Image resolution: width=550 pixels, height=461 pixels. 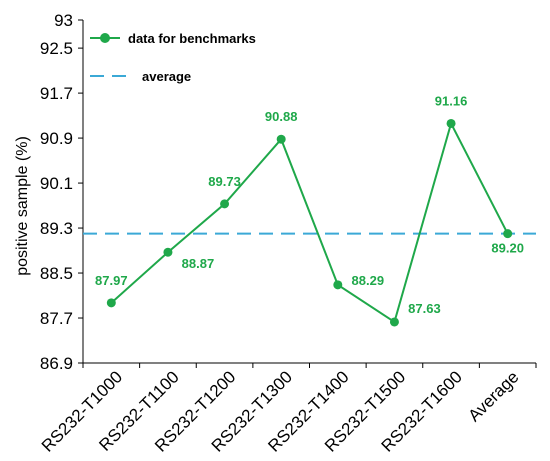 What do you see at coordinates (166, 76) in the screenshot?
I see `legend-average-label: average` at bounding box center [166, 76].